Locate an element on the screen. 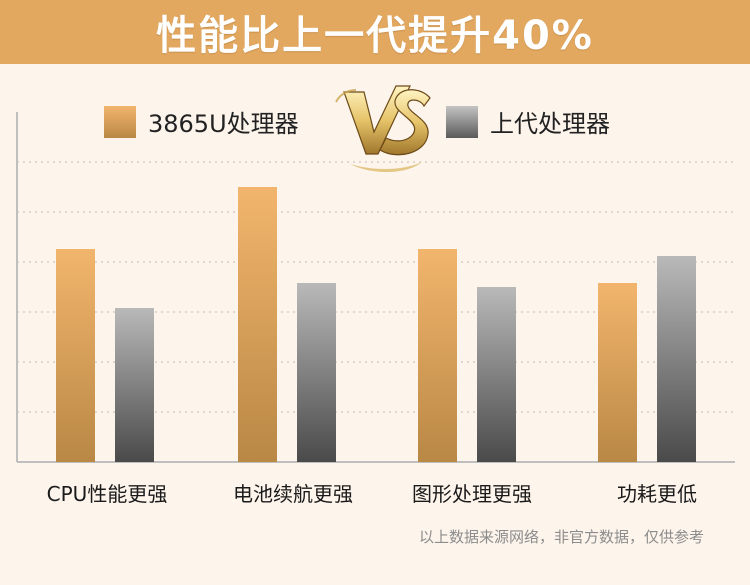 The image size is (750, 585). legend-swatch-old is located at coordinates (462, 121).